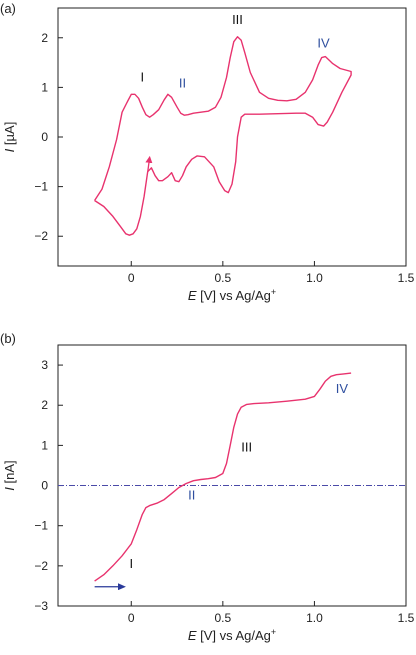 This screenshot has height=655, width=416. Describe the element at coordinates (8, 338) in the screenshot. I see `panel-label-b: (b)` at that location.